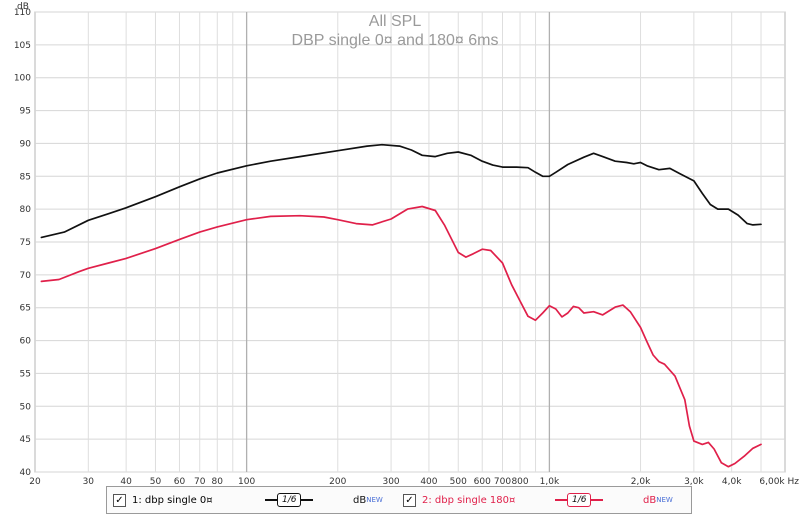 The image size is (800, 515). Describe the element at coordinates (395, 40) in the screenshot. I see `chart-subtitle: DBP single 0¤ and 180¤ 6ms` at that location.